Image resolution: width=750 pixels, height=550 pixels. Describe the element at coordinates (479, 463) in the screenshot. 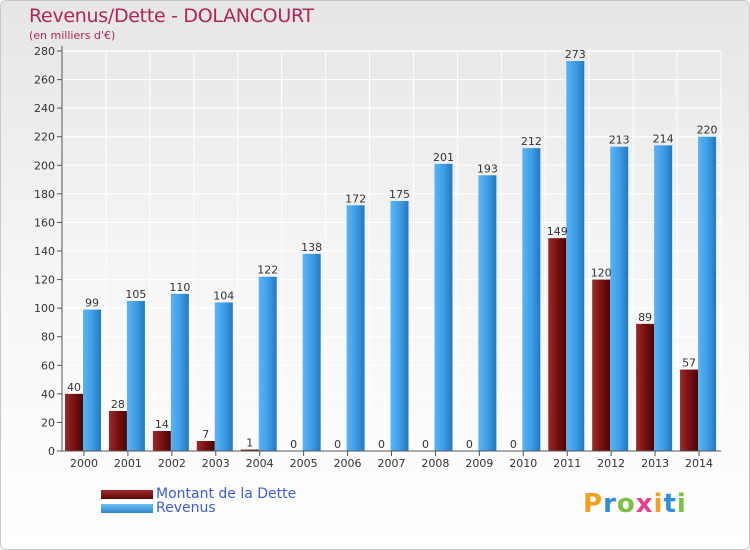

I see `x-tick-label: 2009` at that location.